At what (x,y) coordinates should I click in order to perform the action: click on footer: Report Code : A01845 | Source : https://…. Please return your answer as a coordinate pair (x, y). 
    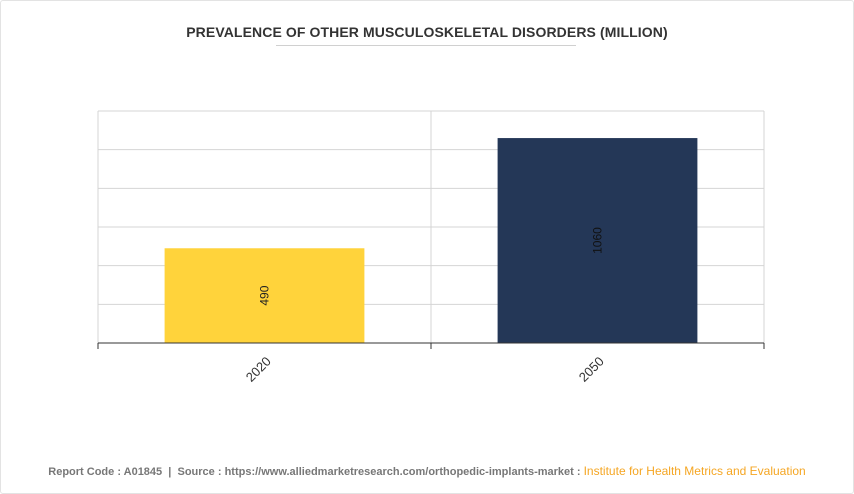
    Looking at the image, I should click on (427, 471).